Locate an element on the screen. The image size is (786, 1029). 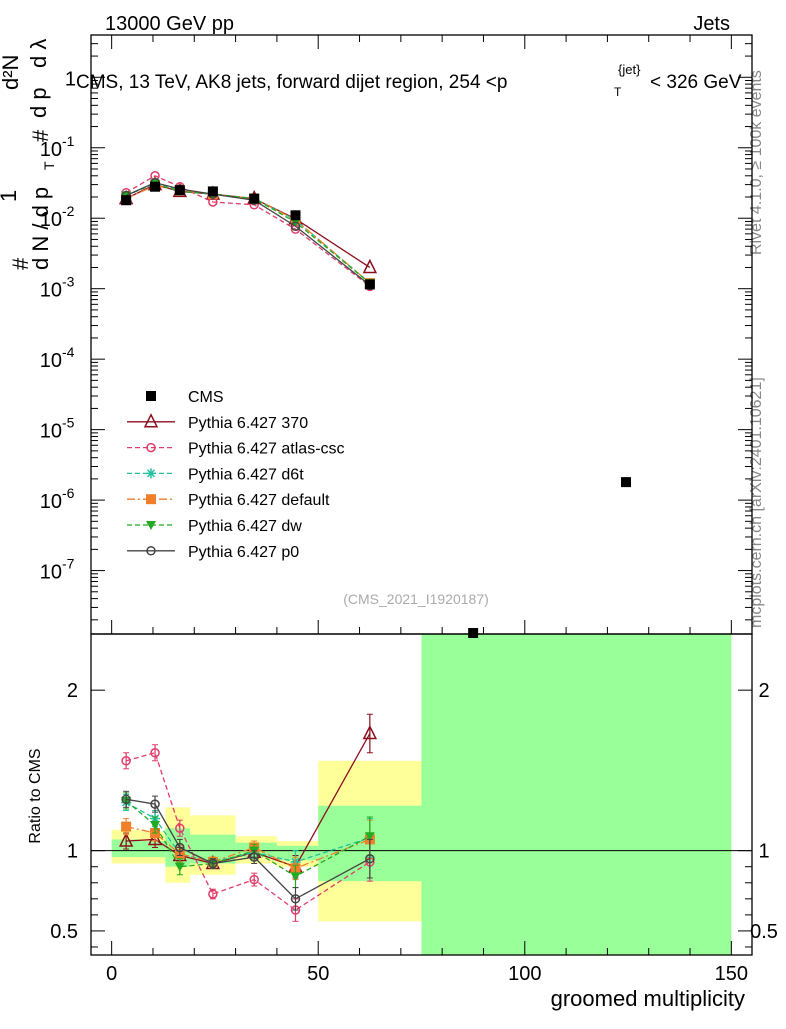
upper-tick-label-0: 10 is located at coordinates (51, 150).